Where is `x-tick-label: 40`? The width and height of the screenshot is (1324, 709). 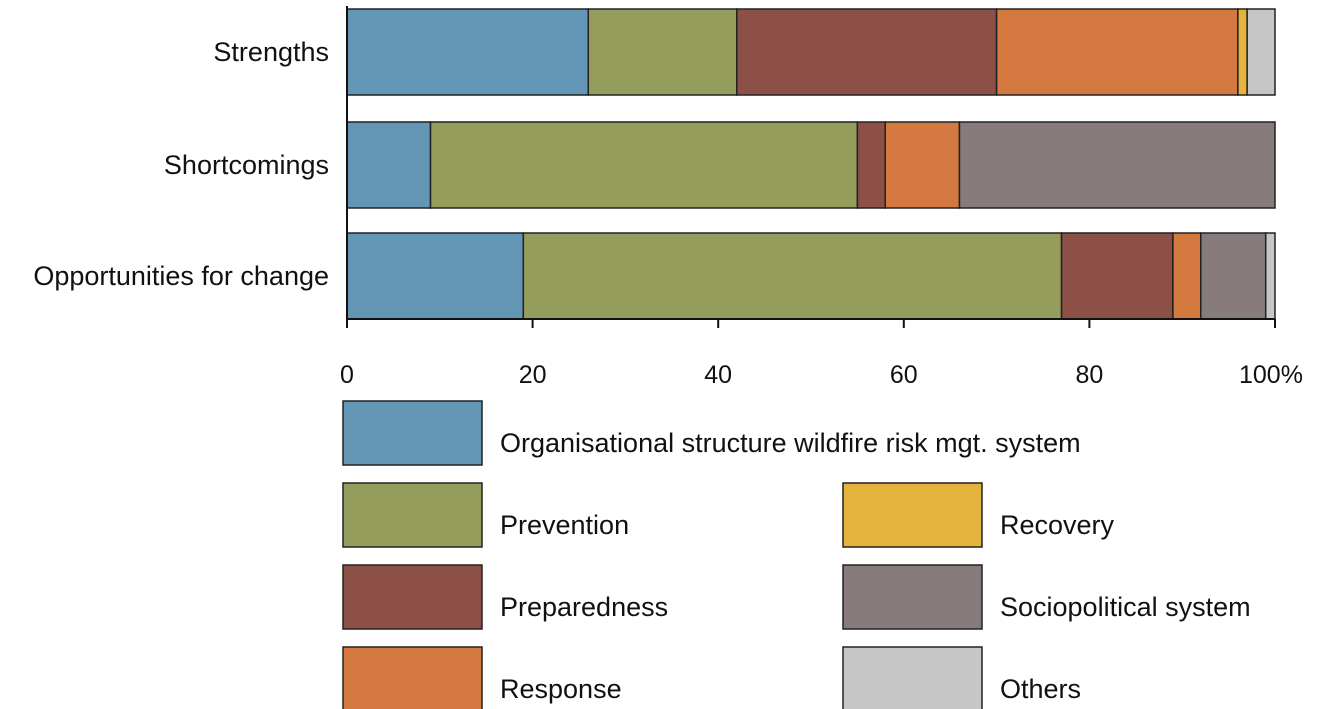
x-tick-label: 40 is located at coordinates (718, 375).